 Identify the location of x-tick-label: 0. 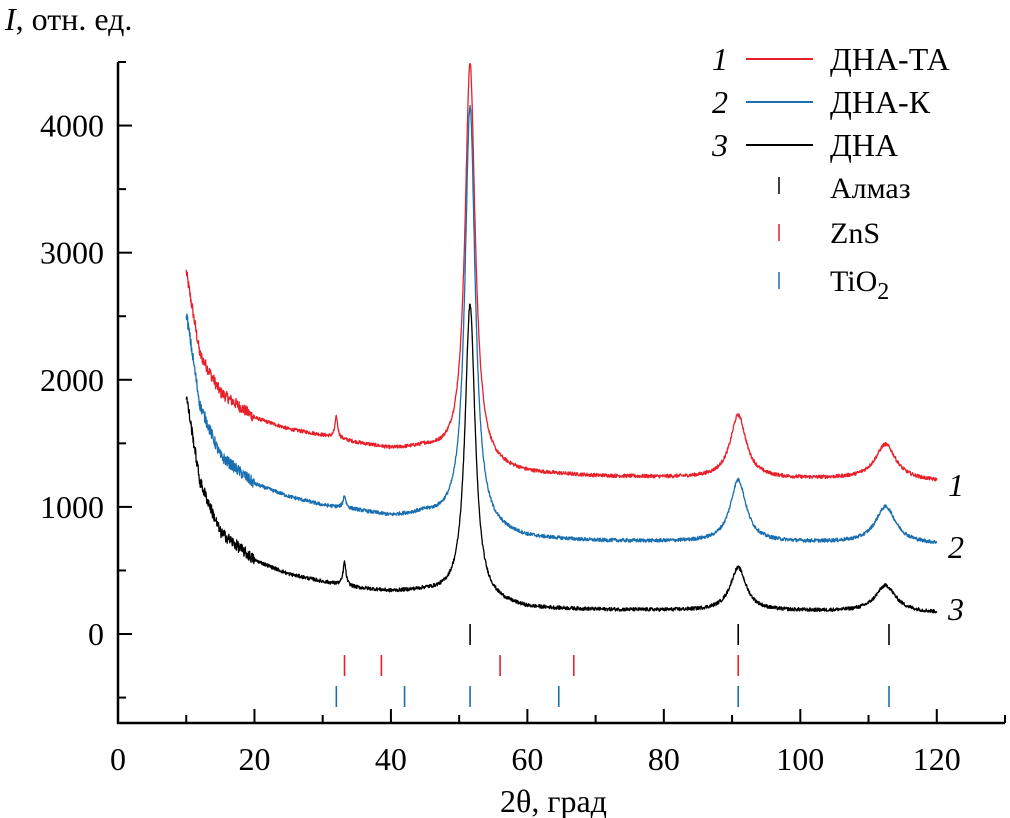
(118, 759).